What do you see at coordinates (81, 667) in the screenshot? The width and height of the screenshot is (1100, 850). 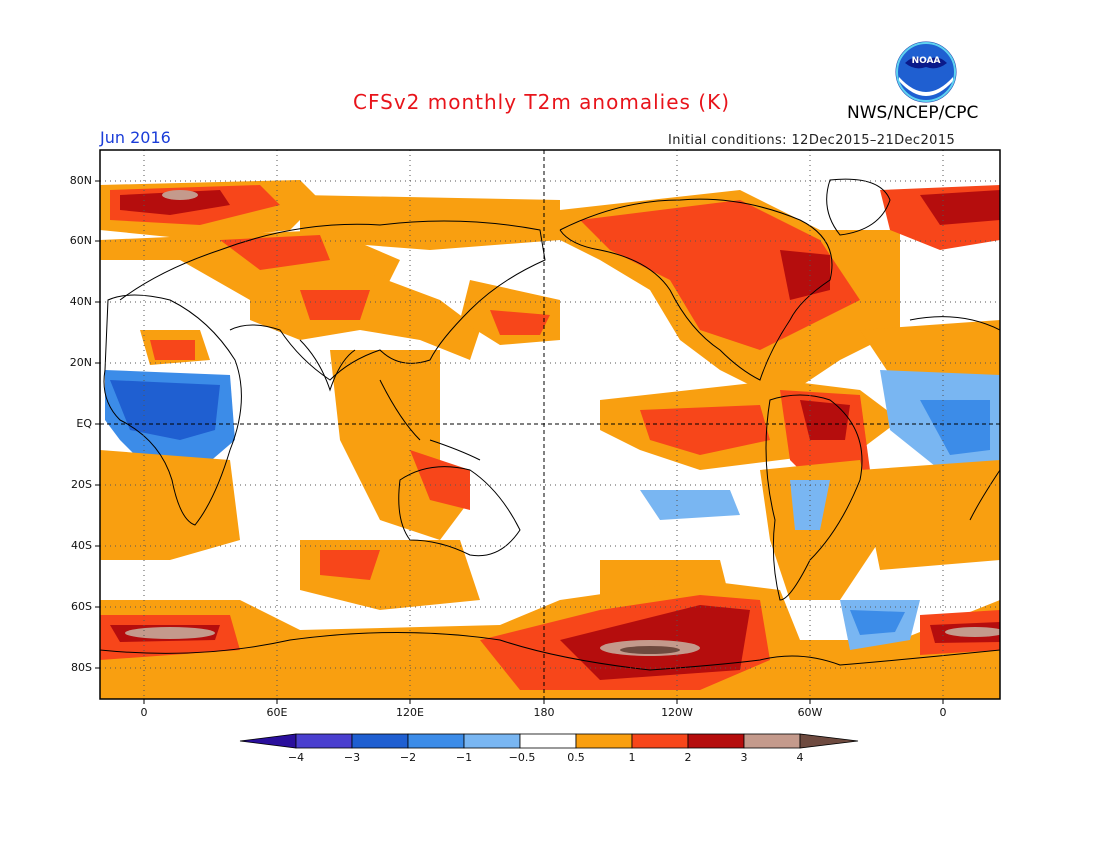 I see `lat-label: 80S` at bounding box center [81, 667].